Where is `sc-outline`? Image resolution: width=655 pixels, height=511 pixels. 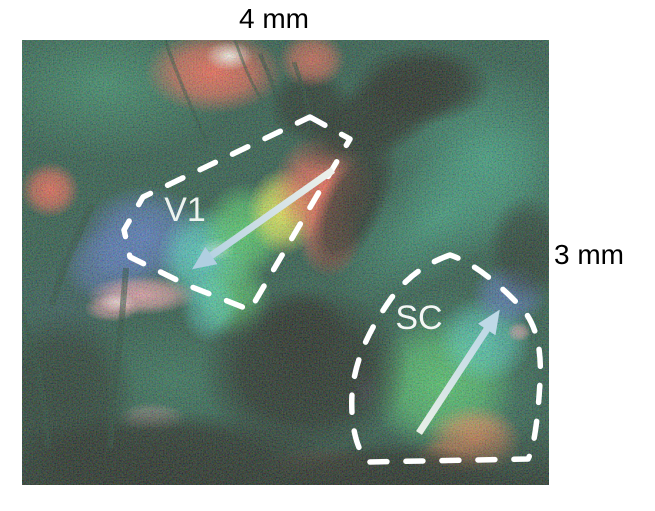
sc-outline is located at coordinates (446, 358).